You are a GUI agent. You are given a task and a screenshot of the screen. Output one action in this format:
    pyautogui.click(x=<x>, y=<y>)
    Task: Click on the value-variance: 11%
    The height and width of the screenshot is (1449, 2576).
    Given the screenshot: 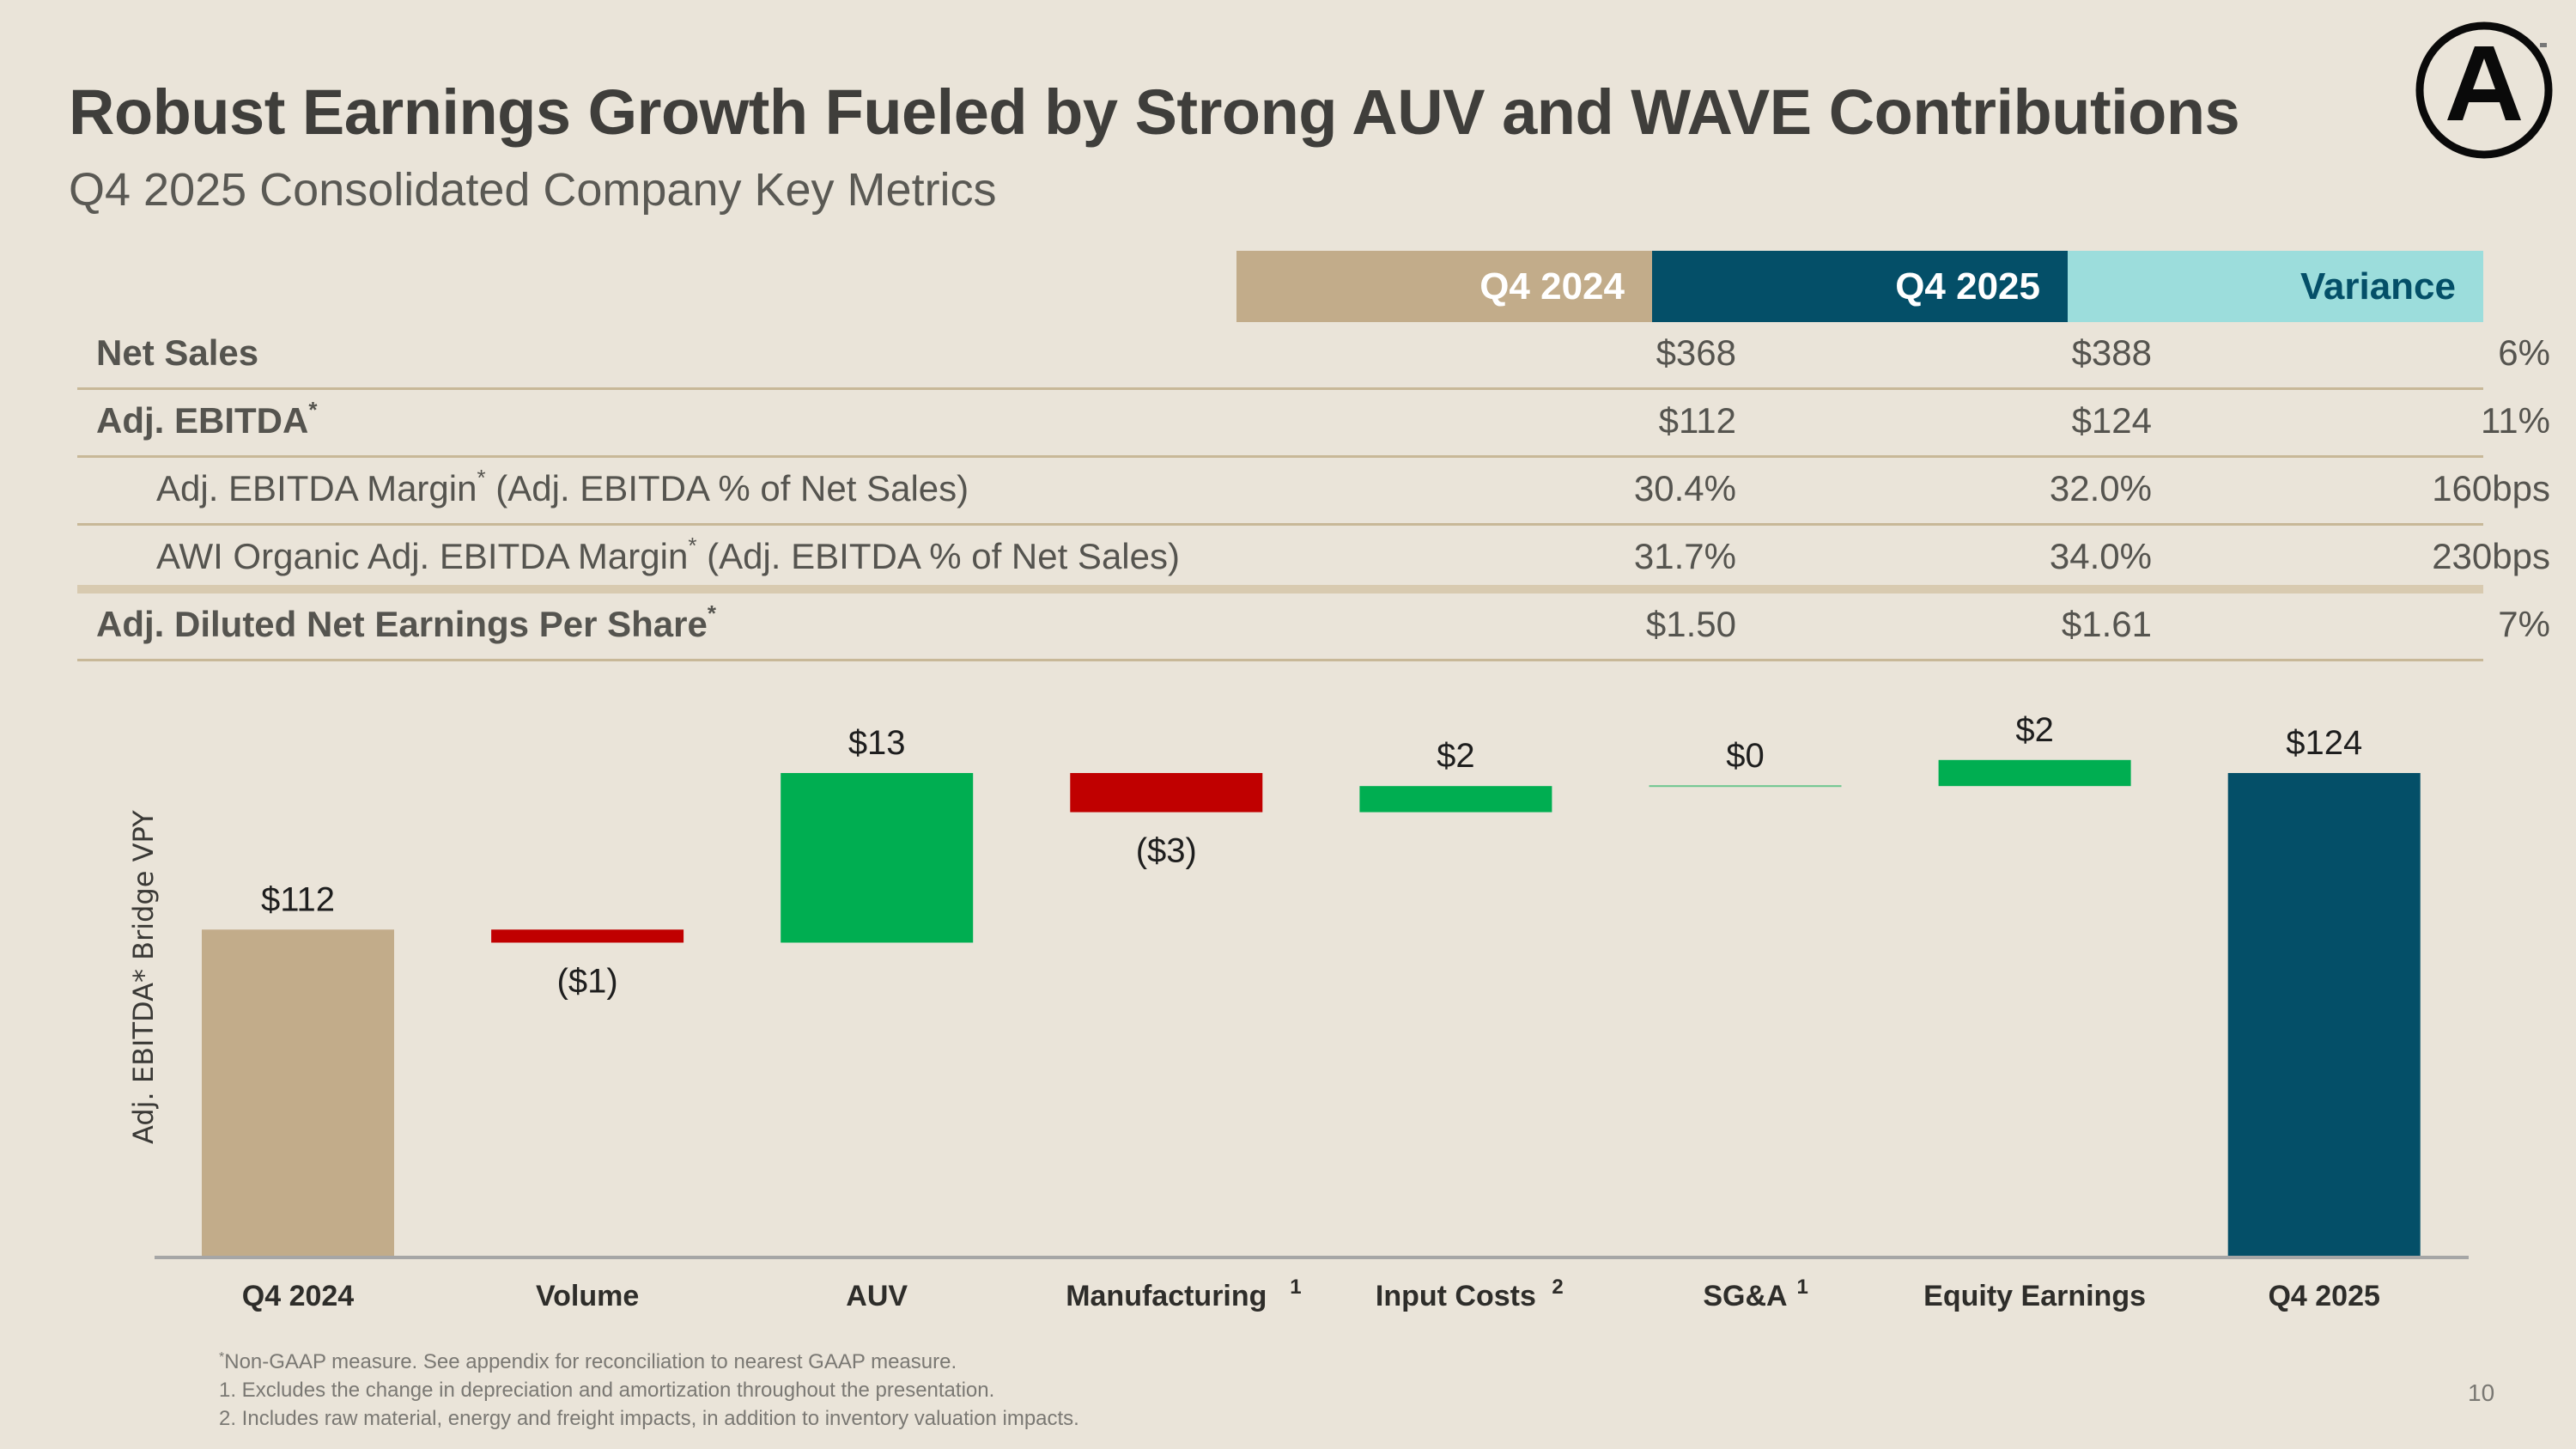 What is the action you would take?
    pyautogui.click(x=2515, y=420)
    